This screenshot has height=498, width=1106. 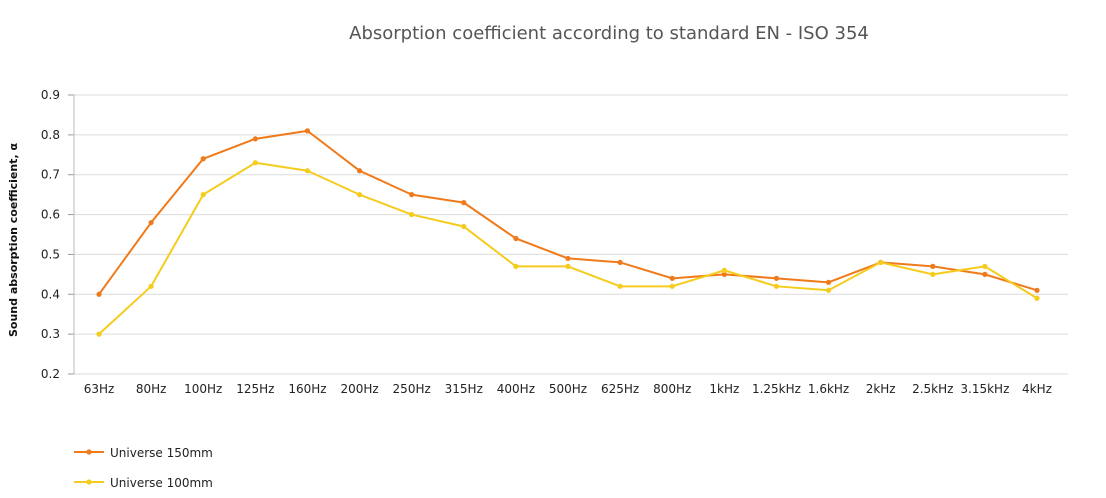 What do you see at coordinates (881, 389) in the screenshot?
I see `x-tick-label: 2kHz` at bounding box center [881, 389].